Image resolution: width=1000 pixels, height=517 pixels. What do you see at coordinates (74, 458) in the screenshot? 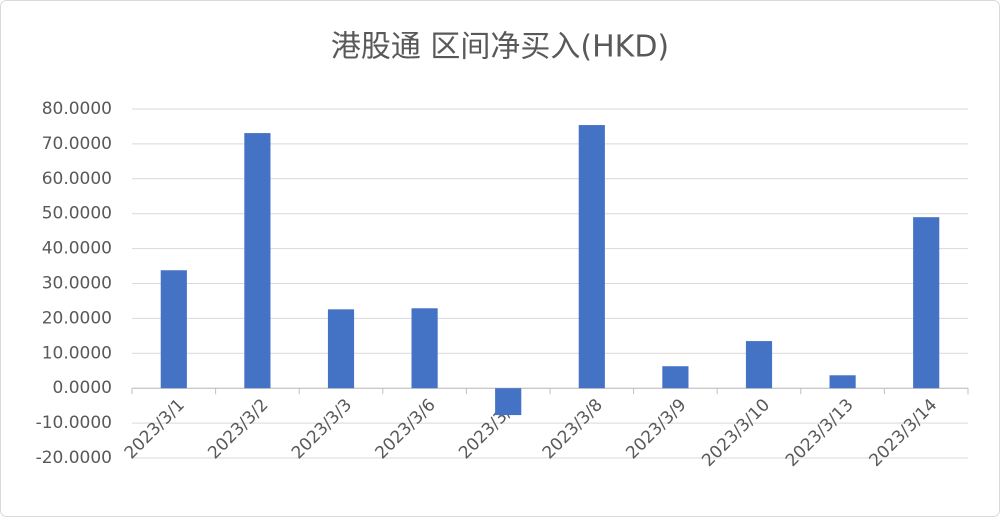
I see `y-tick-label: -20.0000` at bounding box center [74, 458].